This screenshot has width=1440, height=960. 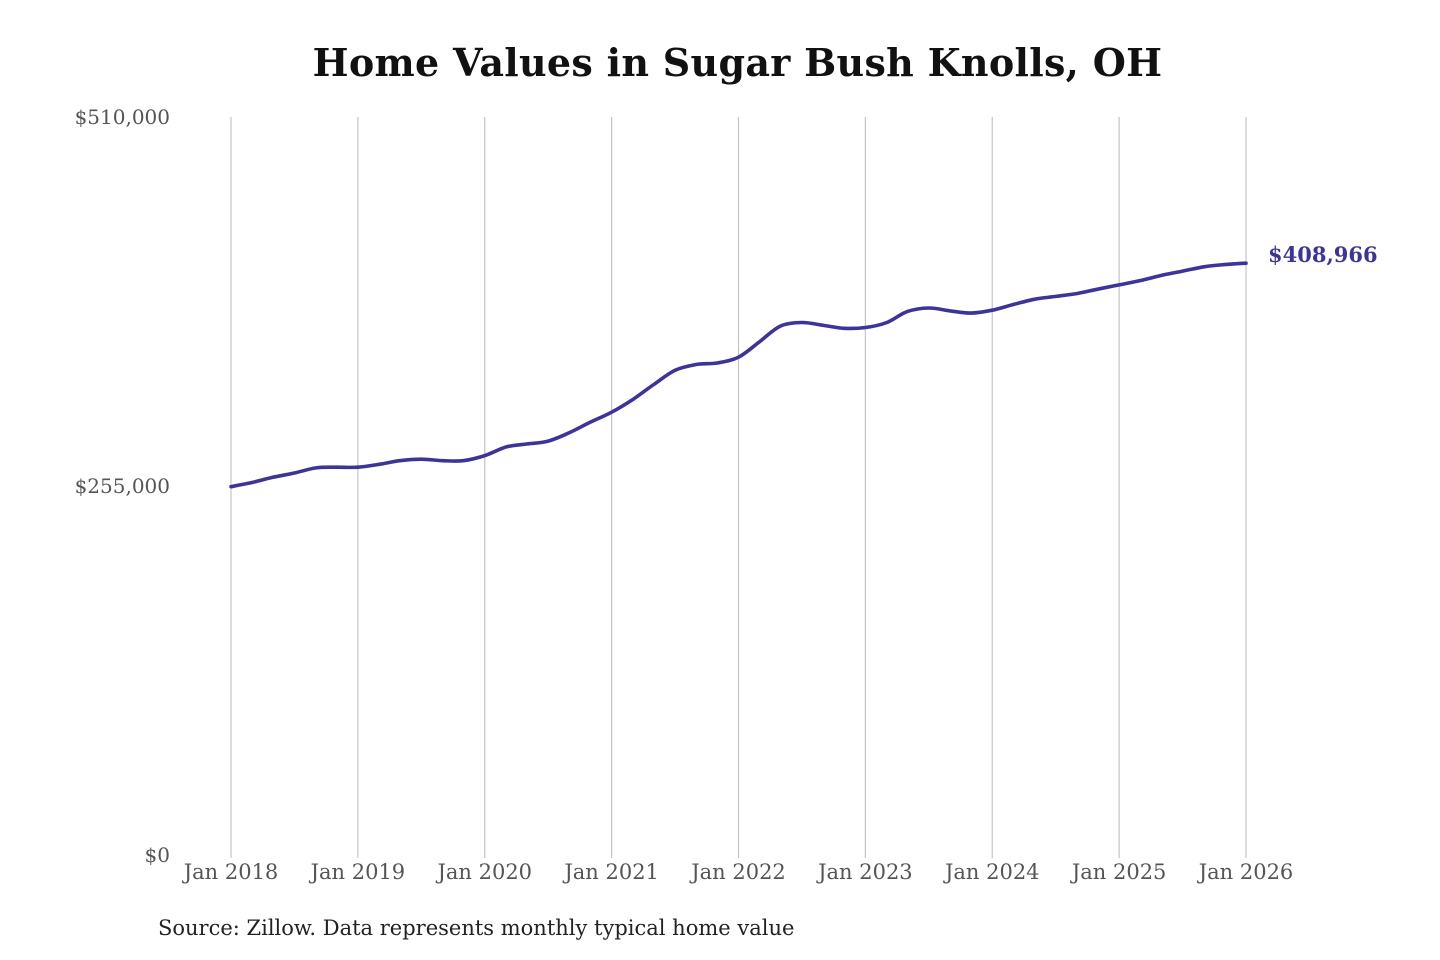 What do you see at coordinates (357, 872) in the screenshot?
I see `x-tick-label: Jan 2019` at bounding box center [357, 872].